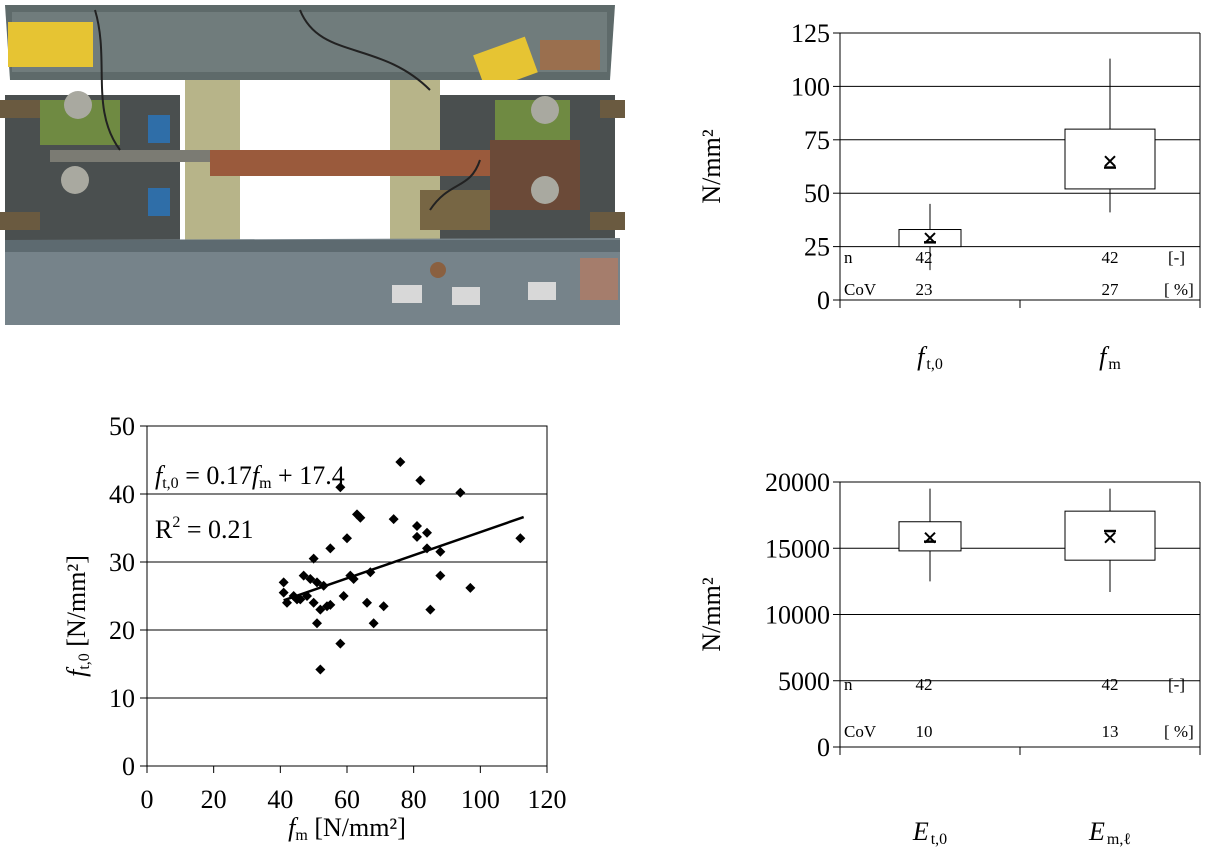  What do you see at coordinates (1110, 731) in the screenshot?
I see `cov-value: 13` at bounding box center [1110, 731].